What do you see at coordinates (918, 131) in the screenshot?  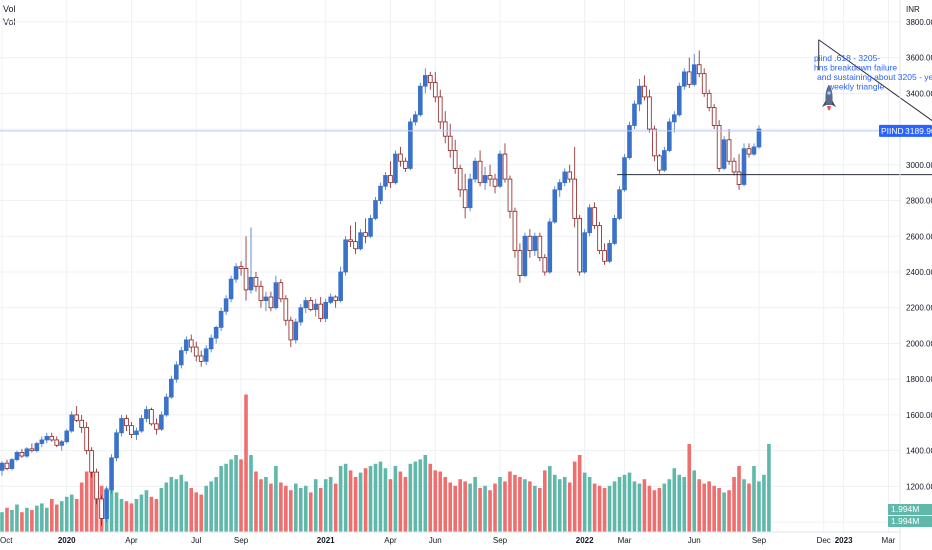 I see `last-price-value: 3189.90` at bounding box center [918, 131].